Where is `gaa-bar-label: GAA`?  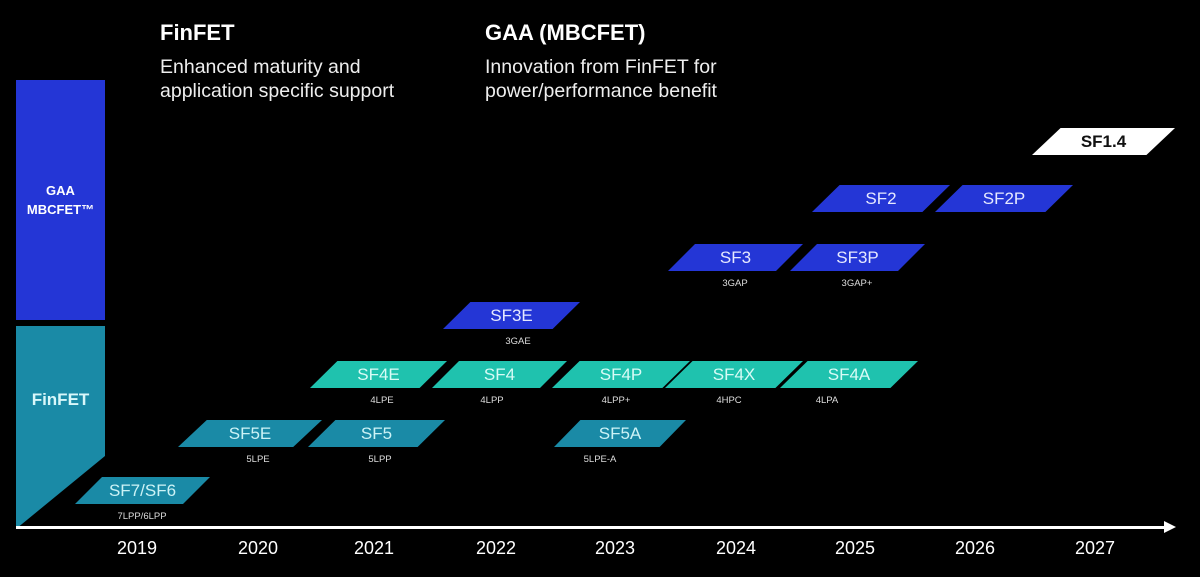 gaa-bar-label: GAA is located at coordinates (60, 190).